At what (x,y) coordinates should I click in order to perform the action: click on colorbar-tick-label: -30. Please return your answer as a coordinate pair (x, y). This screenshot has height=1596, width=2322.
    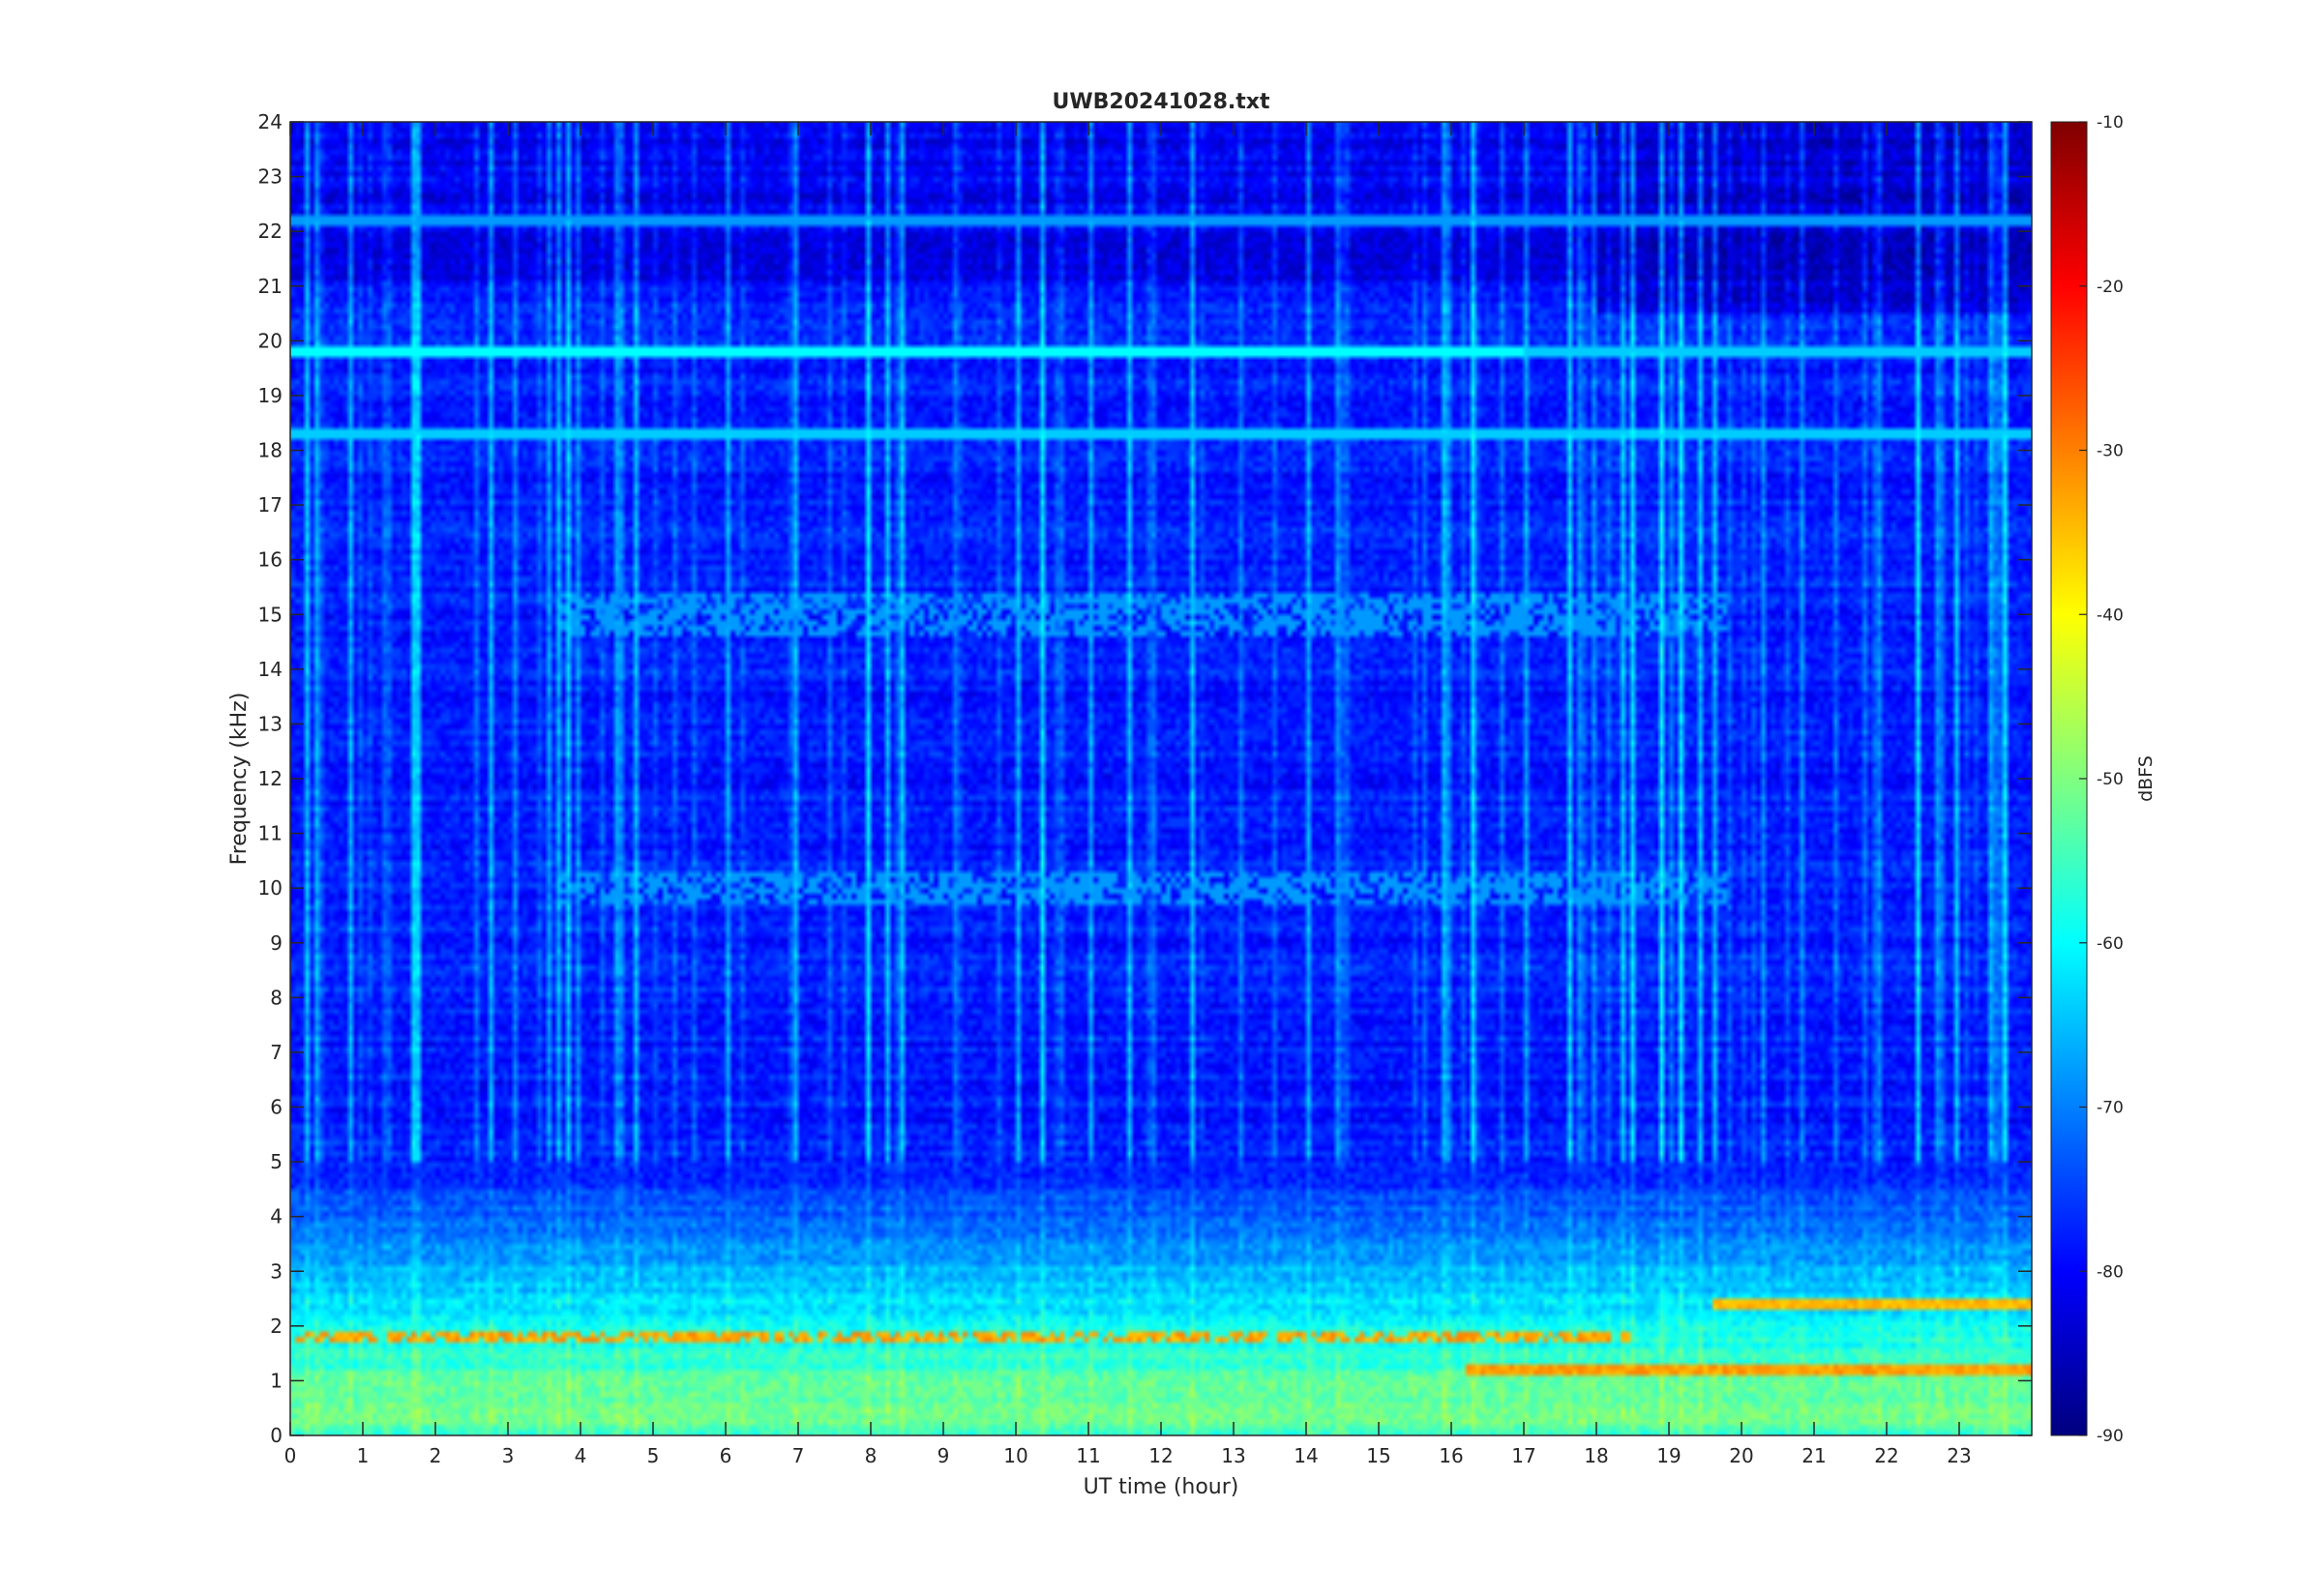
    Looking at the image, I should click on (2110, 451).